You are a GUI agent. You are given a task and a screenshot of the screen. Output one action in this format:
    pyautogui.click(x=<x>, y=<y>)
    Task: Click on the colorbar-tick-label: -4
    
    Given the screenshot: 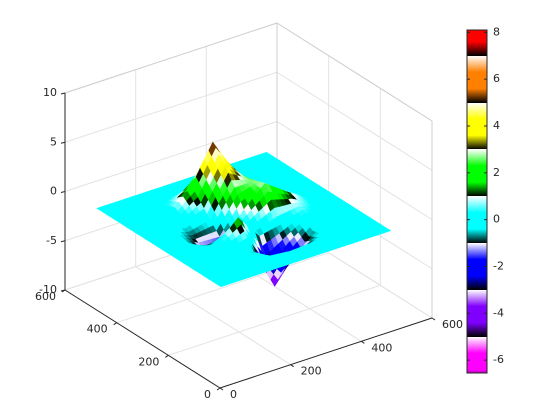 What is the action you would take?
    pyautogui.click(x=498, y=312)
    